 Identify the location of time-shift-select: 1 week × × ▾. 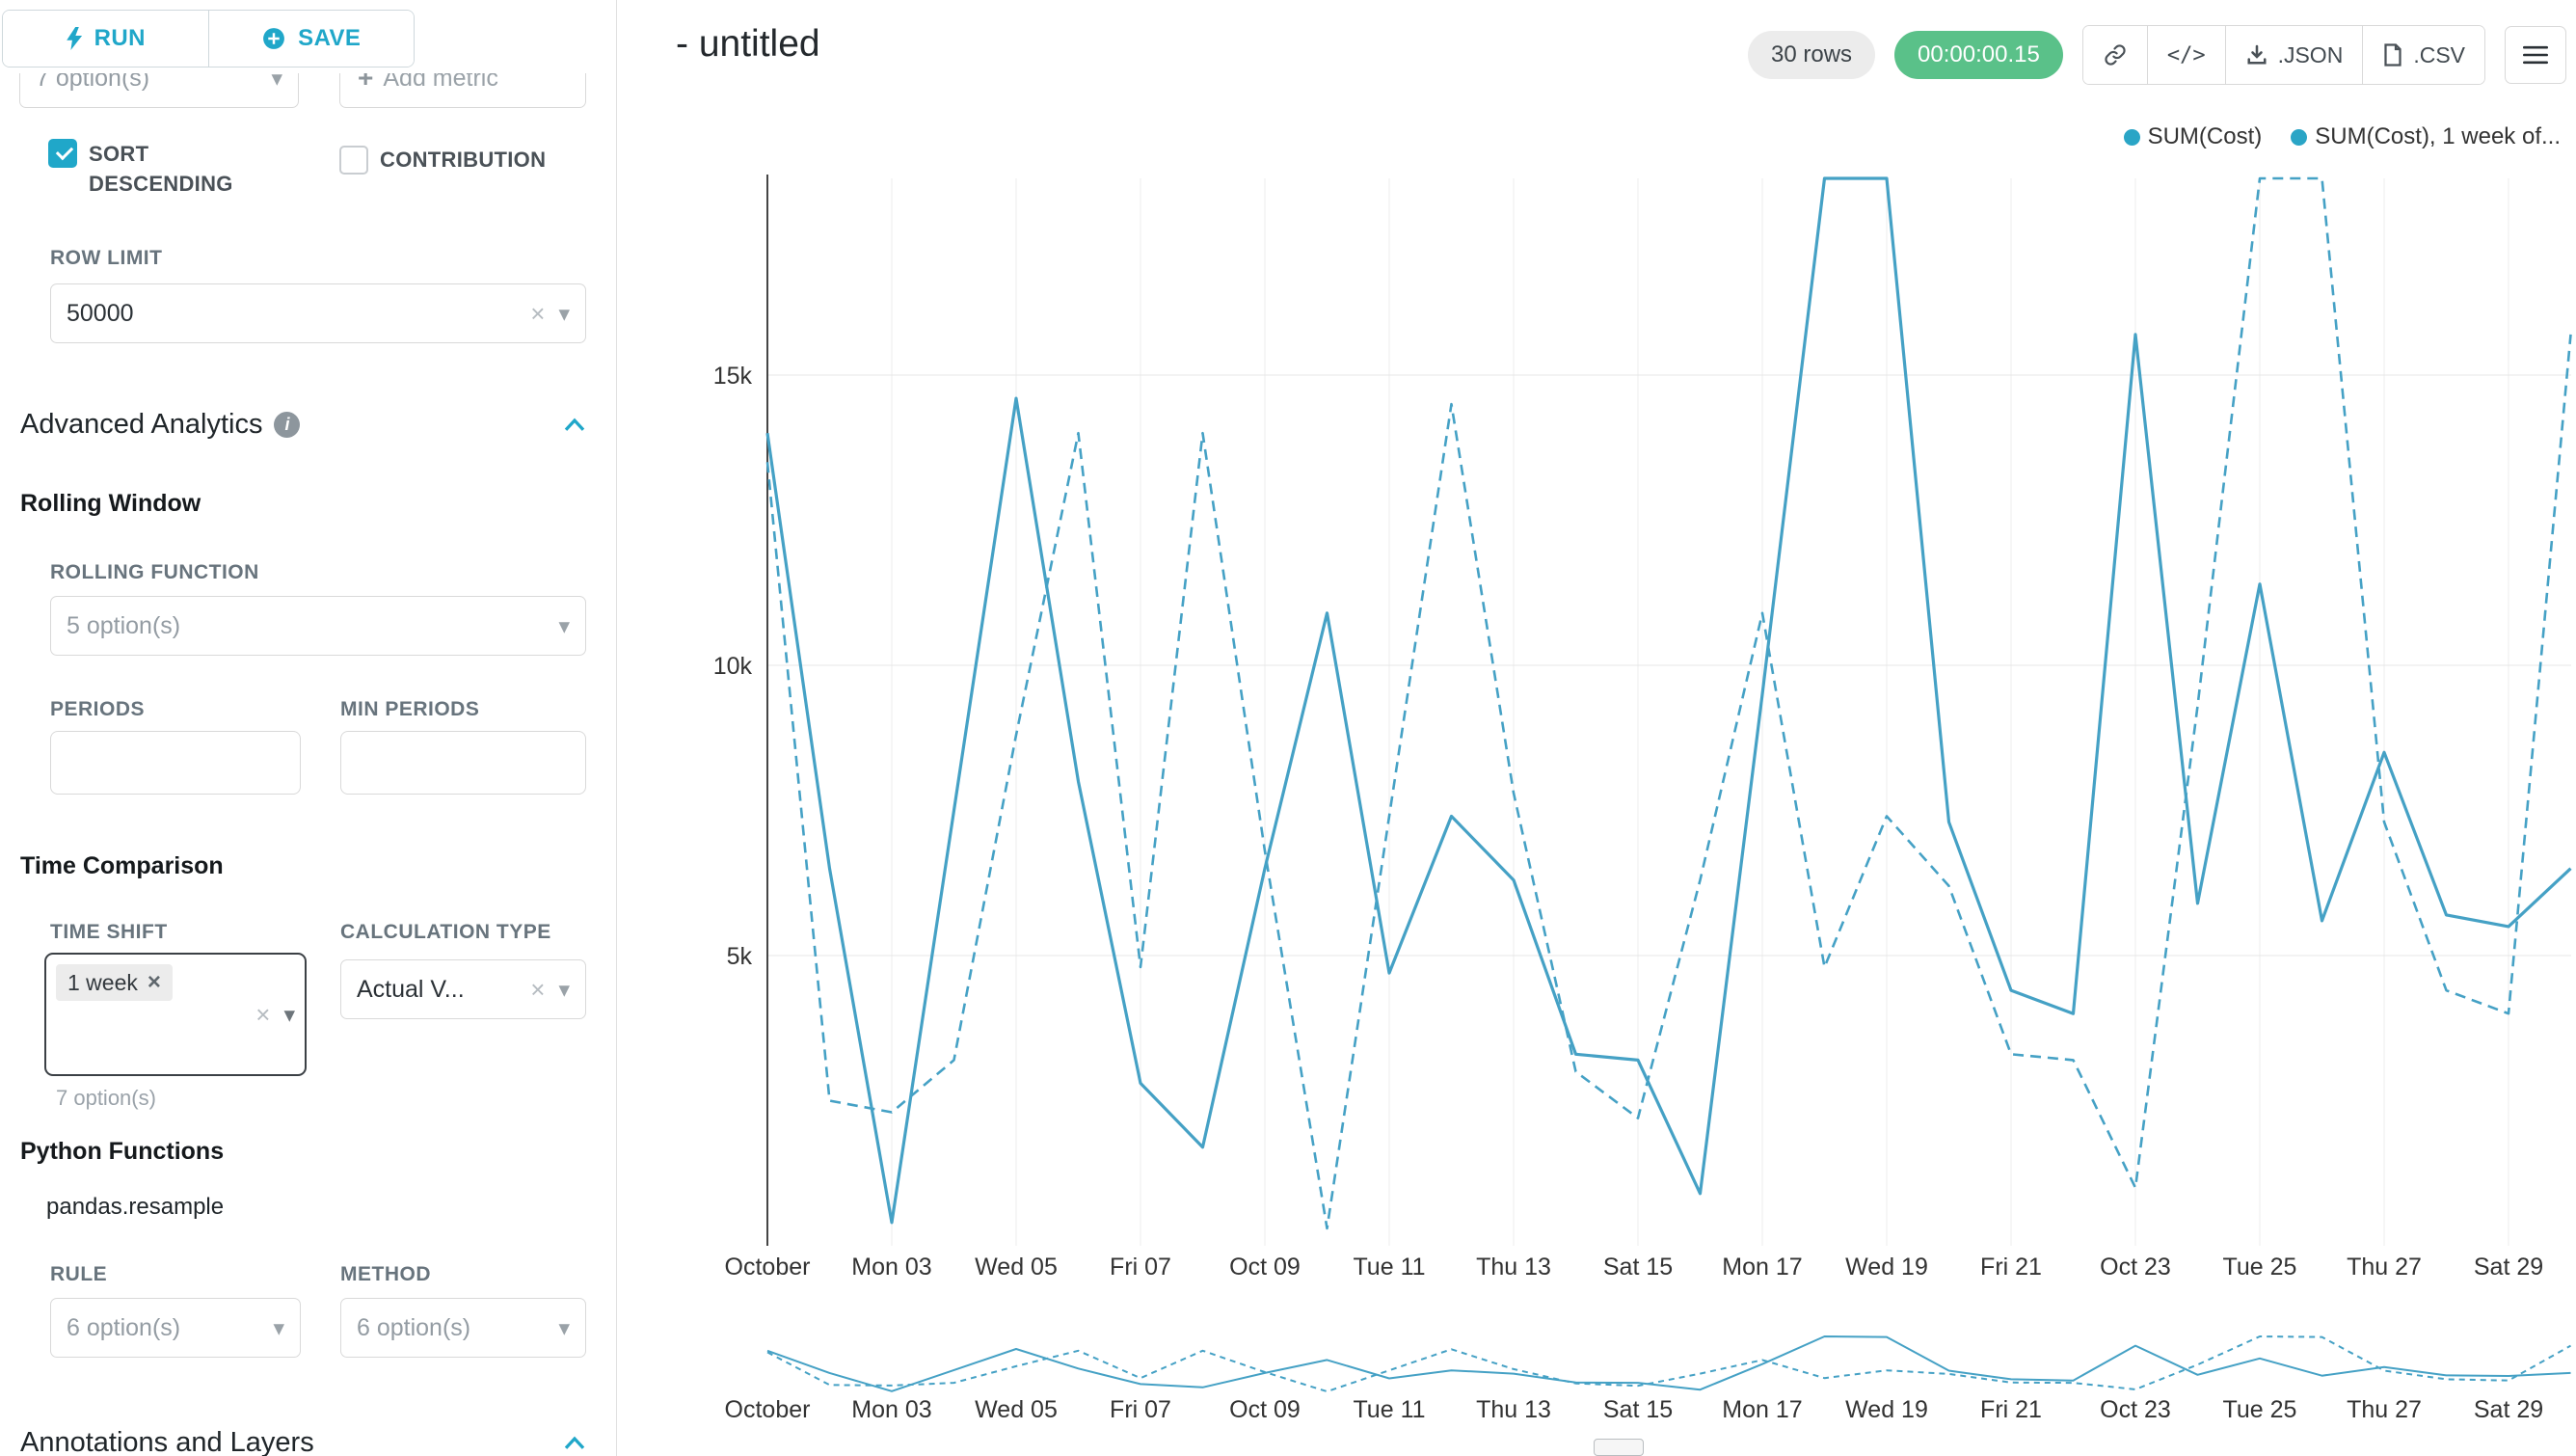
(176, 1014).